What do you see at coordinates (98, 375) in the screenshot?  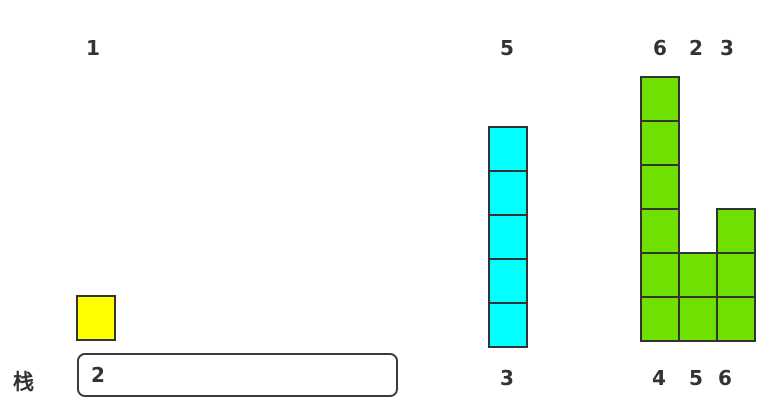 I see `stack-item: 2` at bounding box center [98, 375].